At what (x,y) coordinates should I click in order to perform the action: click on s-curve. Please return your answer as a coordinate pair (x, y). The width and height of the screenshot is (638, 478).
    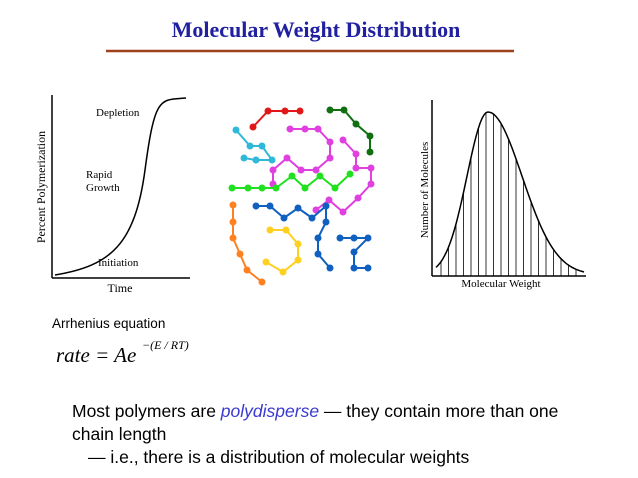
    Looking at the image, I should click on (120, 186).